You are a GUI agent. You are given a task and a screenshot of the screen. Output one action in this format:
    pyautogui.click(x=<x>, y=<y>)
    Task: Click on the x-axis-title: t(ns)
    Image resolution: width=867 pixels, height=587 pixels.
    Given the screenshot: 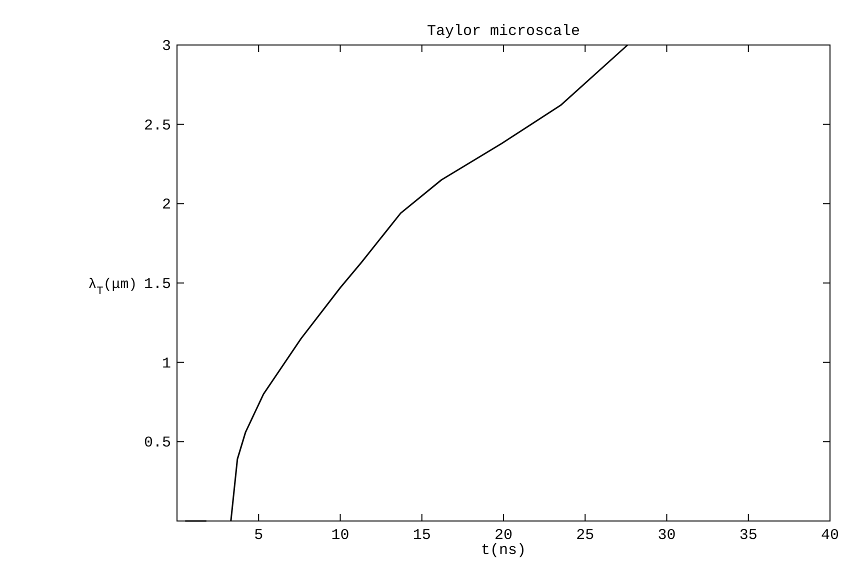 What is the action you would take?
    pyautogui.click(x=503, y=550)
    